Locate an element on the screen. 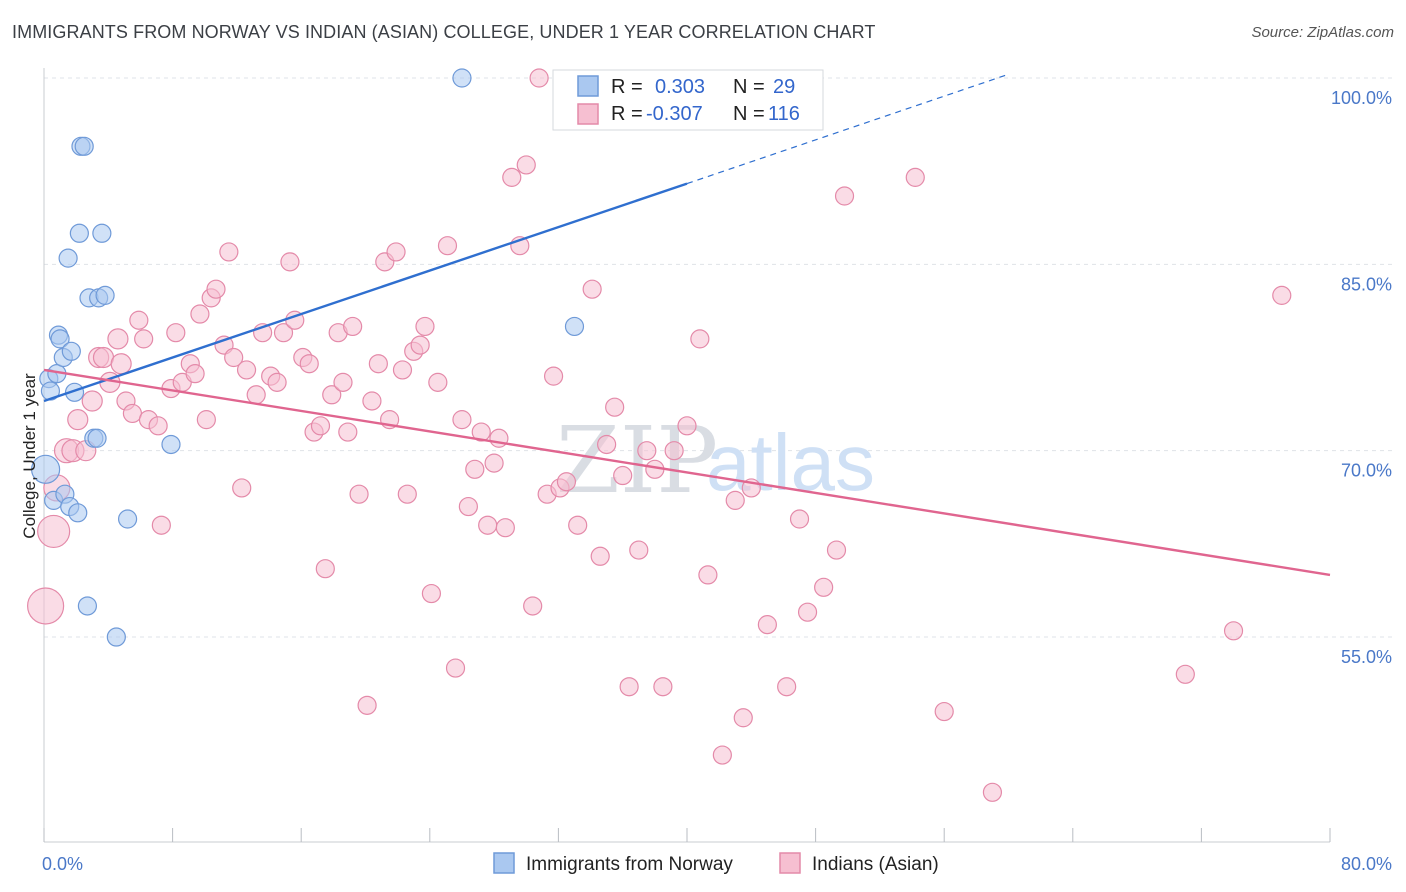 This screenshot has height=892, width=1406. stats-legend: R = 0.303 N = 29 R = -0.307 N = 116 is located at coordinates (688, 100).